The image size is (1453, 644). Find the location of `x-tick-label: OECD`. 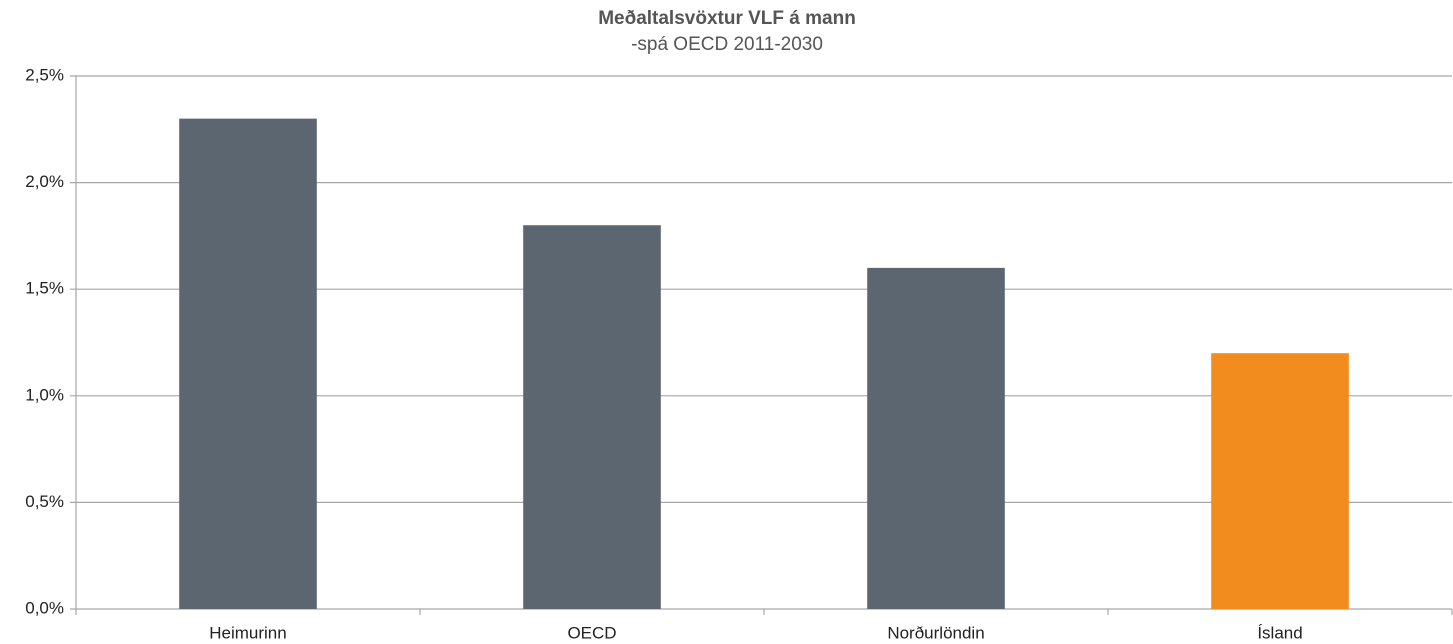

x-tick-label: OECD is located at coordinates (591, 632).